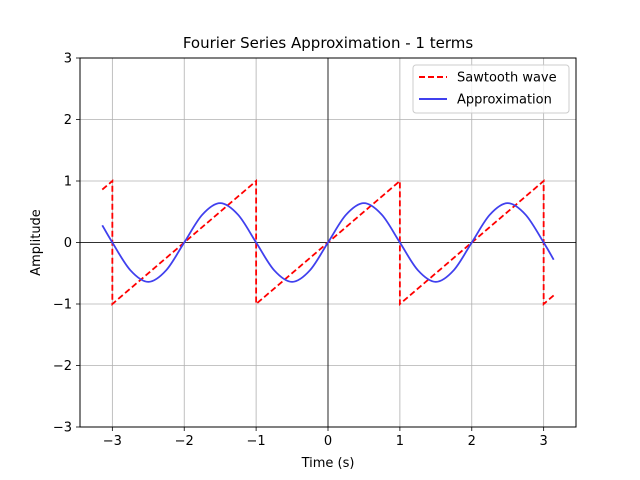 This screenshot has width=640, height=480. I want to click on x-tick-label: 1, so click(400, 441).